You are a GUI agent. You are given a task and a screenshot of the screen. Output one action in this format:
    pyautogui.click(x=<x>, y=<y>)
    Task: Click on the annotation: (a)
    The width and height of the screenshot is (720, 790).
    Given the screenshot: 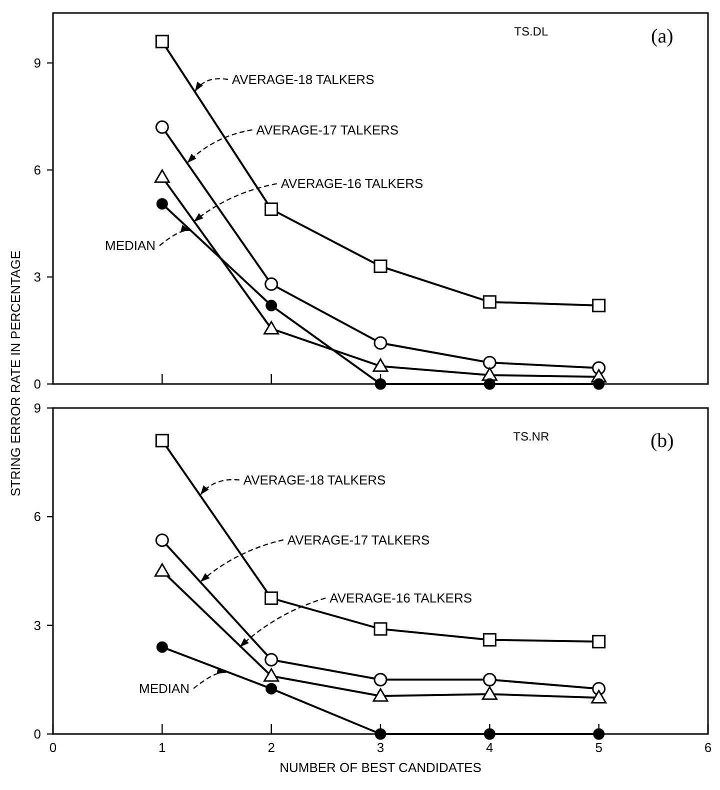 What is the action you would take?
    pyautogui.click(x=662, y=37)
    